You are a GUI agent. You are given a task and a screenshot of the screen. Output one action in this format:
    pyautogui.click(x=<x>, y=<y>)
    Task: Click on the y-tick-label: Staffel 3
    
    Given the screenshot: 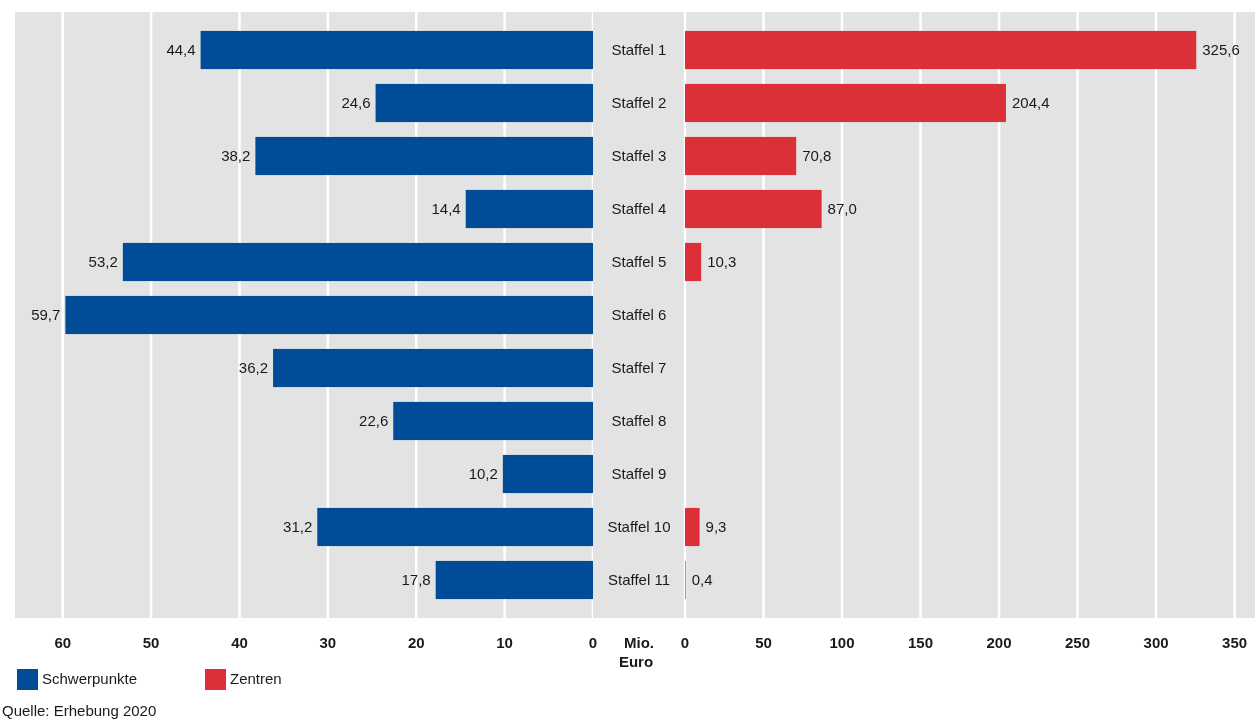 What is the action you would take?
    pyautogui.click(x=639, y=156)
    